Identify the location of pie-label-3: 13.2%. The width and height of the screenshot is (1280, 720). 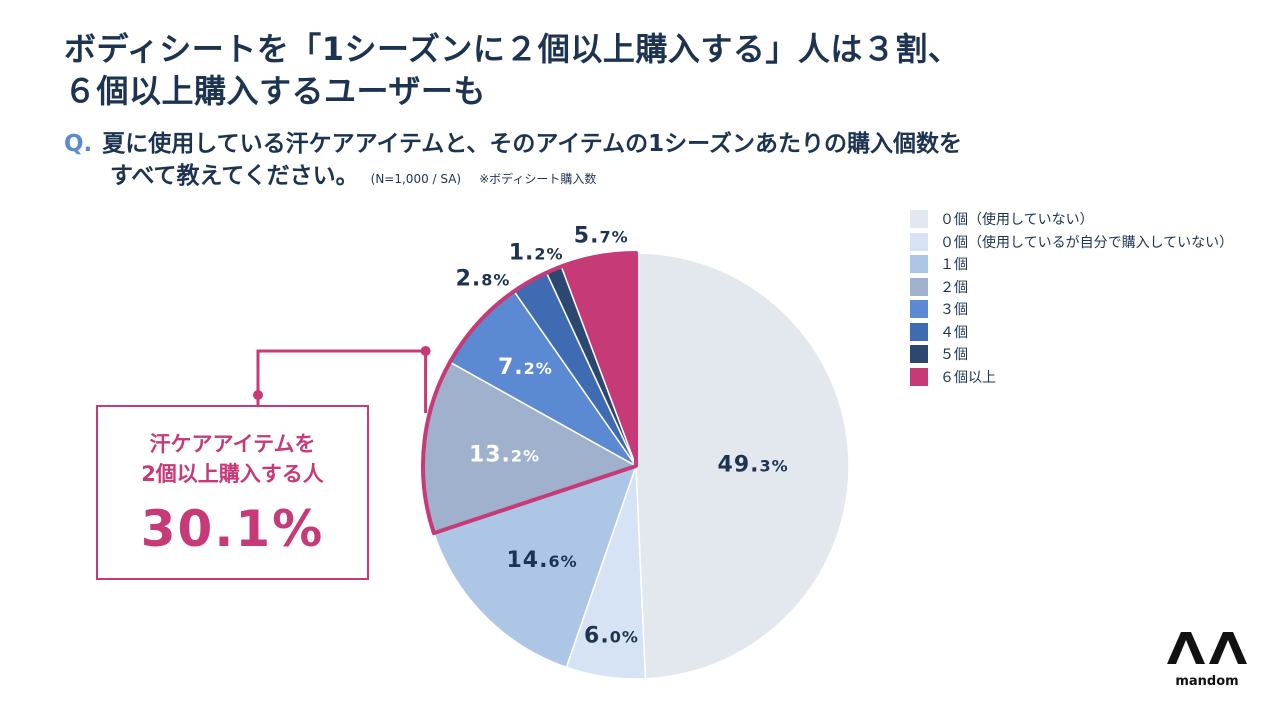
(504, 455).